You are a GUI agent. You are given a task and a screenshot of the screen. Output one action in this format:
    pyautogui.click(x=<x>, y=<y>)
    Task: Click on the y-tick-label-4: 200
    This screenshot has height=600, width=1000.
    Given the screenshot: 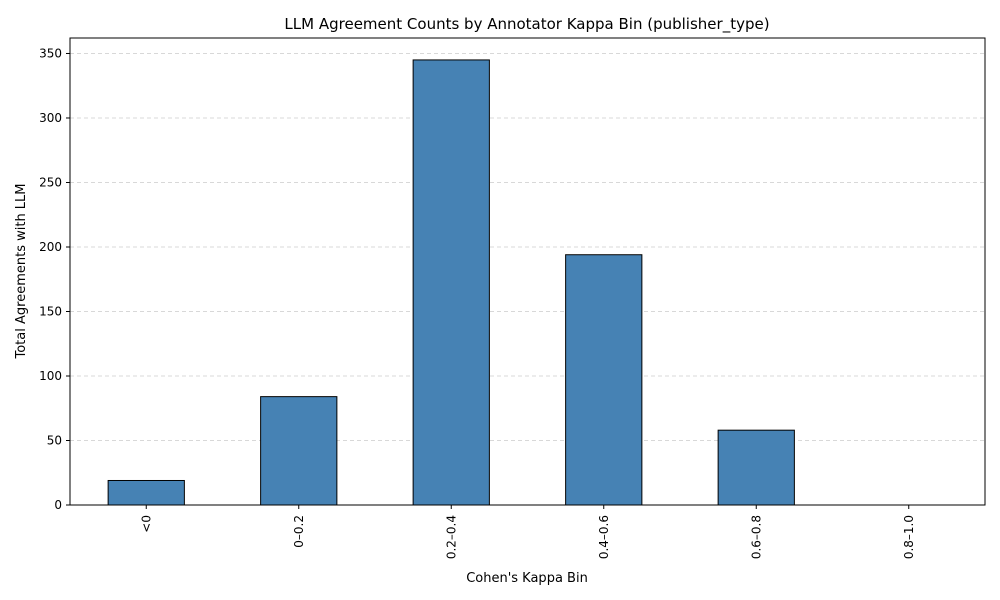 What is the action you would take?
    pyautogui.click(x=50, y=247)
    